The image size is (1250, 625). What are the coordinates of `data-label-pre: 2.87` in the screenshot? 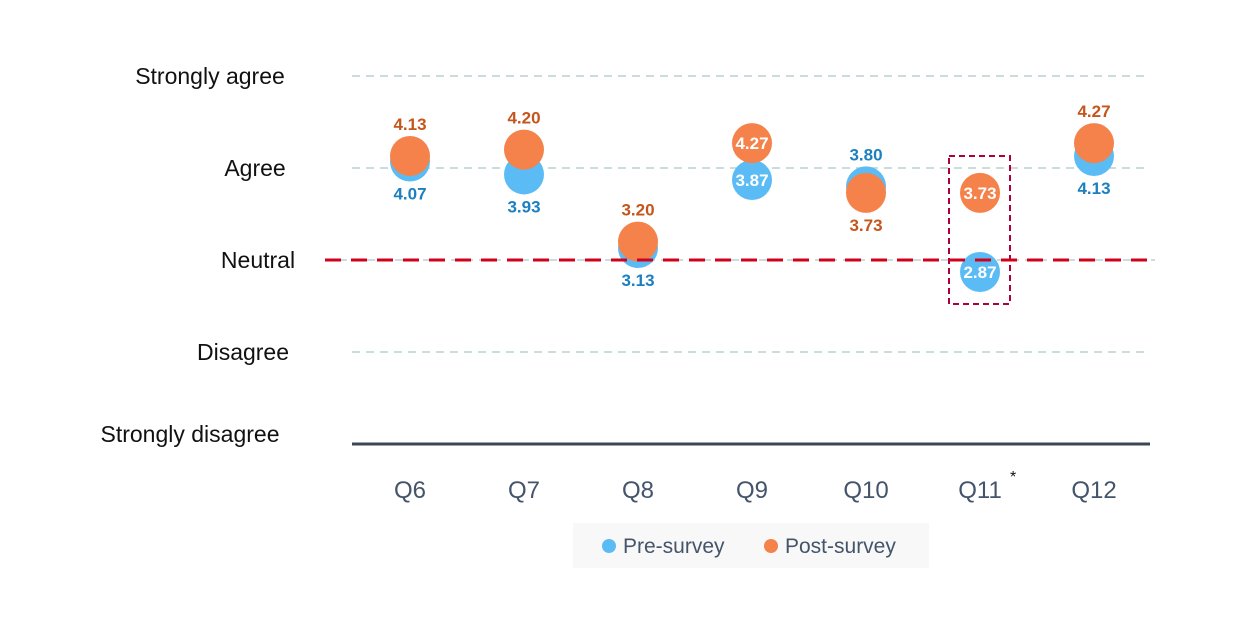 It's located at (979, 272).